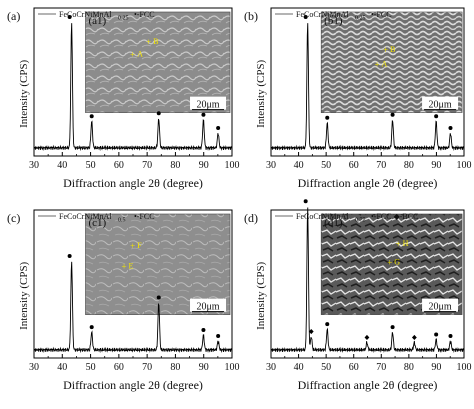 Image resolution: width=474 pixels, height=409 pixels. I want to click on inset-point-label: H, so click(406, 243).